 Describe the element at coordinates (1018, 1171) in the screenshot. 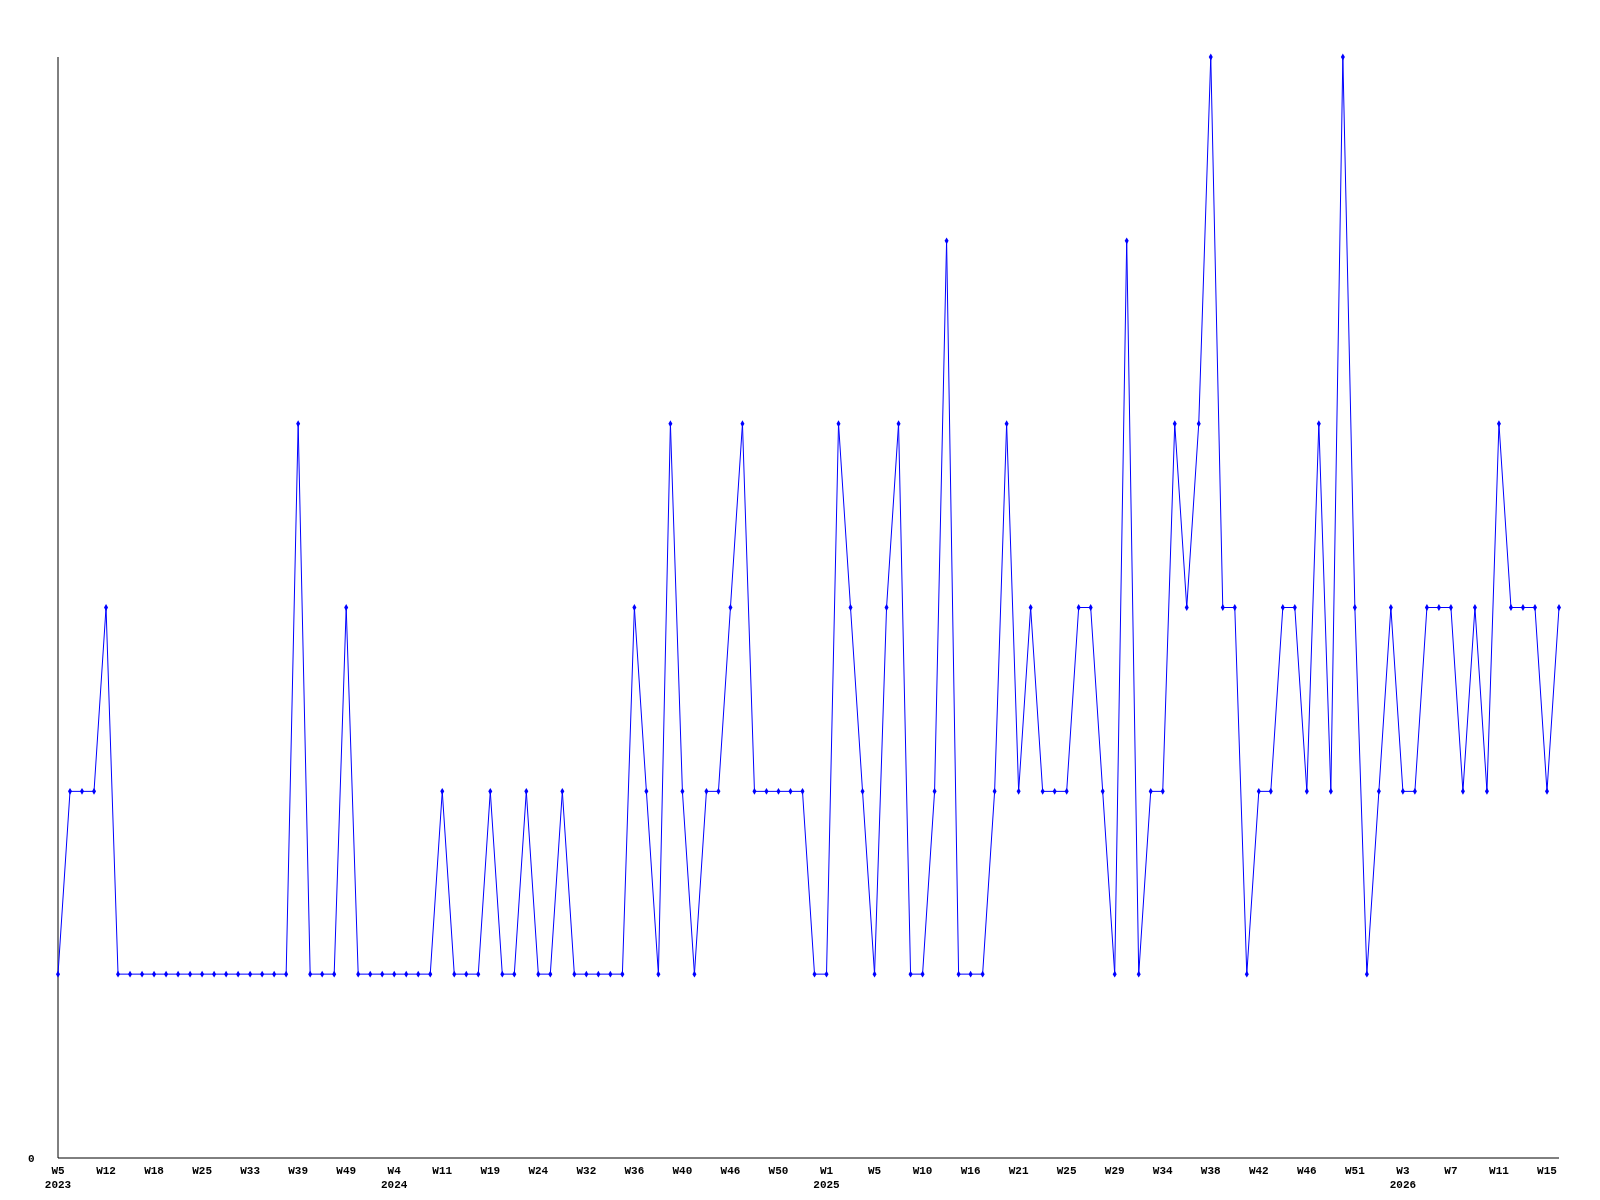

I see `x-tick-label: W21` at that location.